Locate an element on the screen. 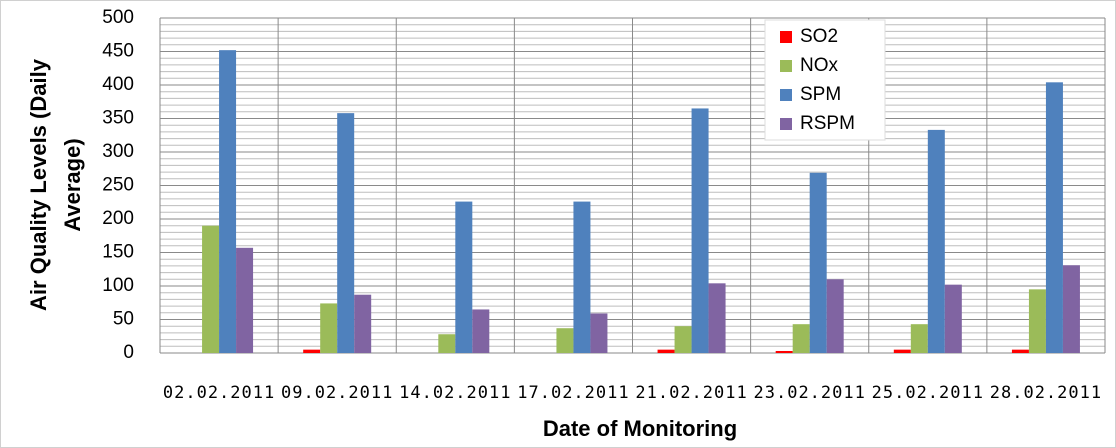 This screenshot has width=1116, height=448. y-tick-label: 450 is located at coordinates (118, 51).